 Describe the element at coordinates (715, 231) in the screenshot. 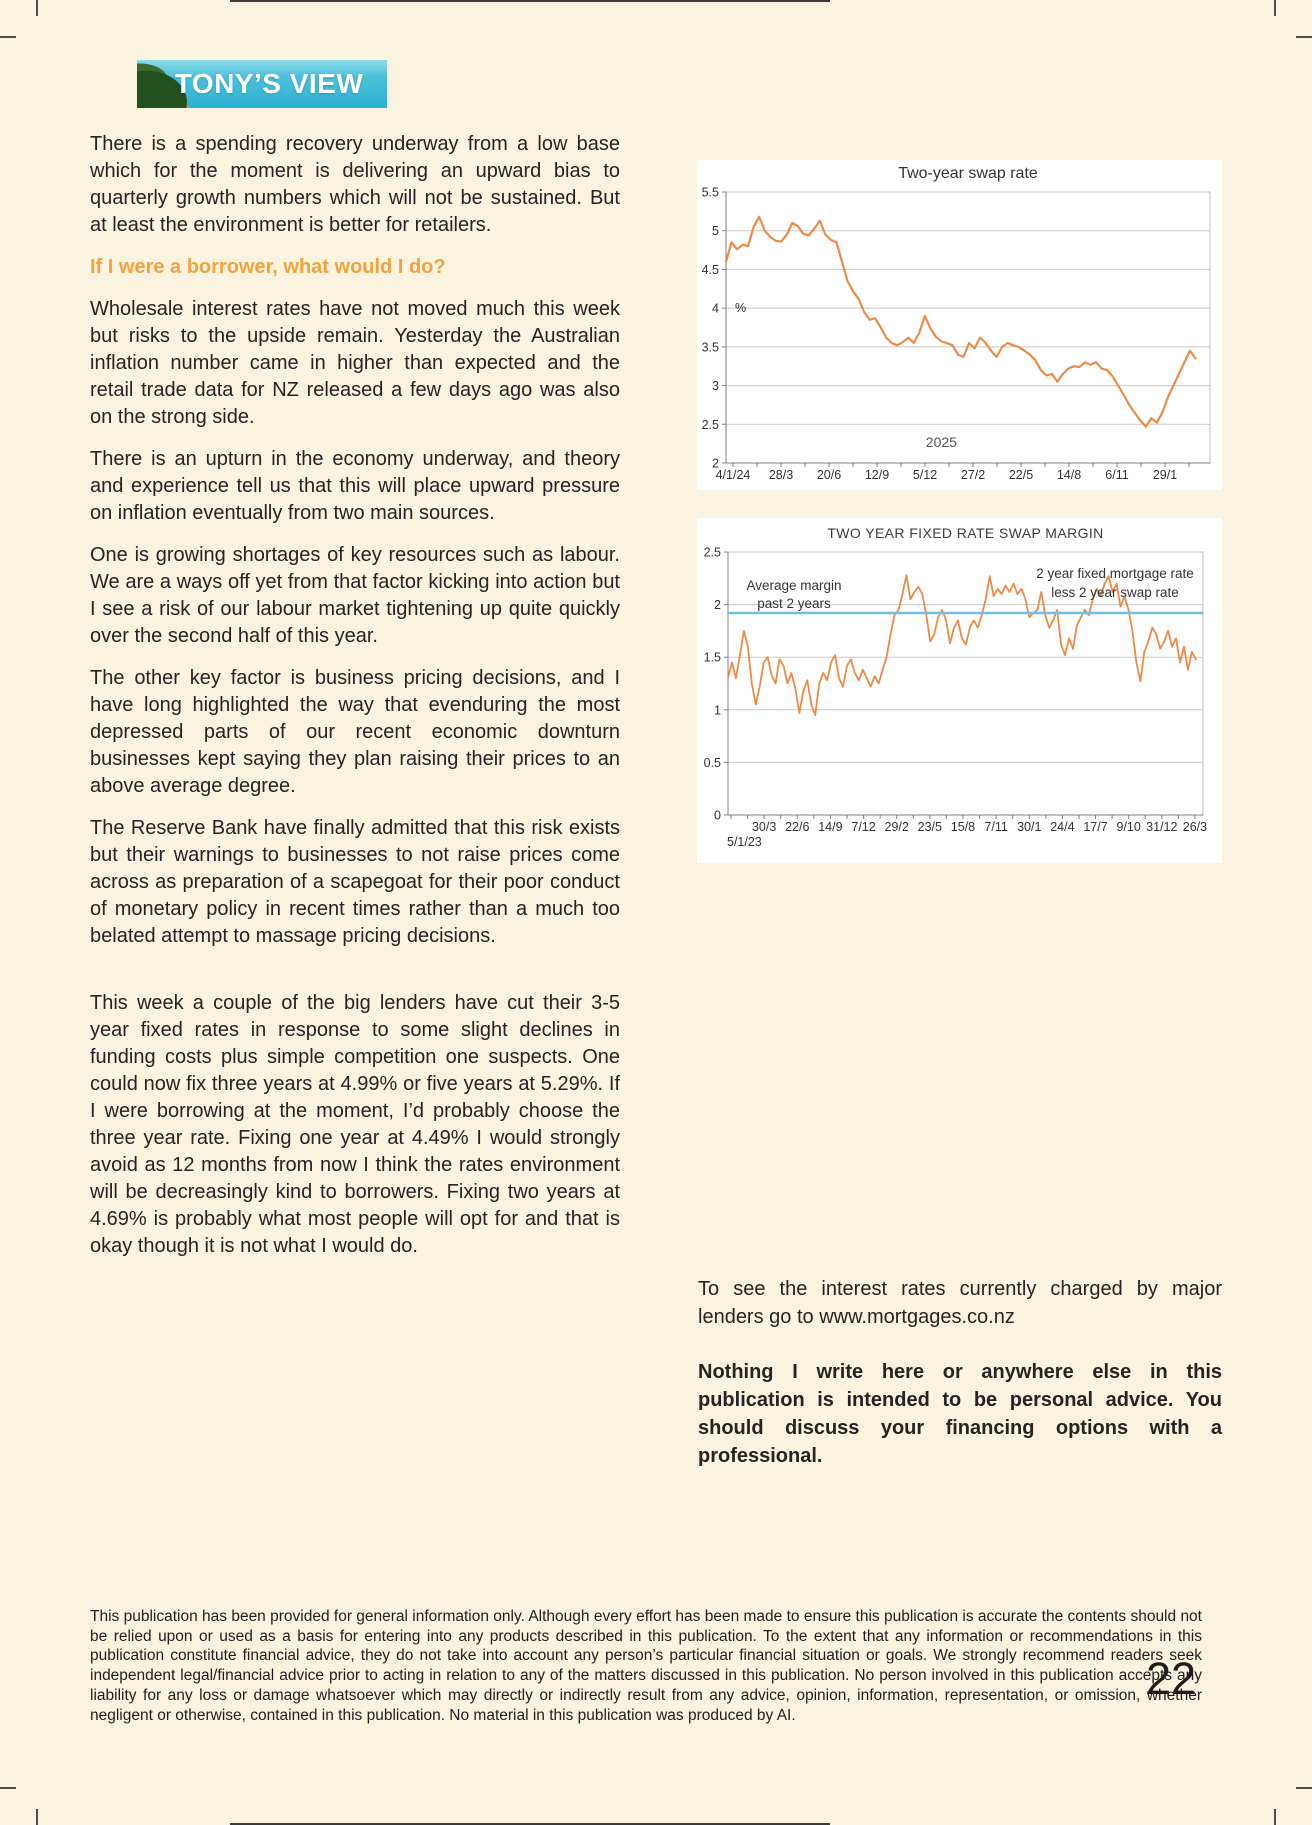

I see `y-axis-tick-label: 5` at that location.